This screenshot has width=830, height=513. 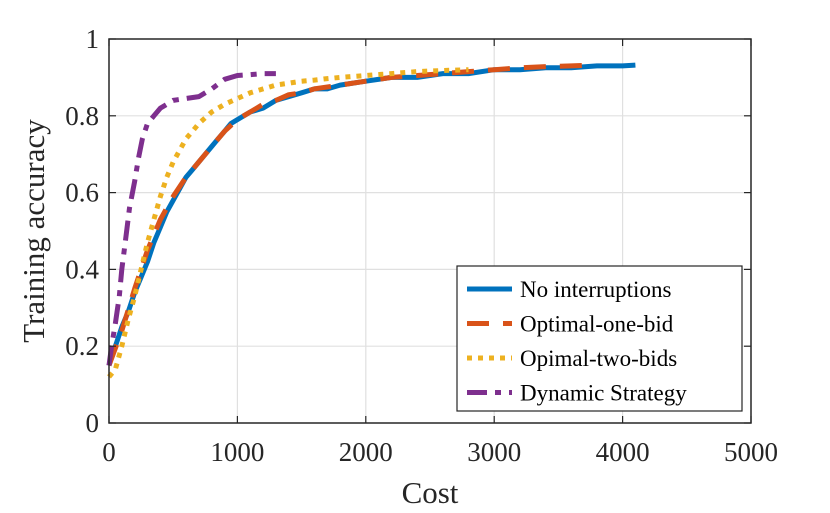 What do you see at coordinates (430, 492) in the screenshot?
I see `x-axis-title: Cost` at bounding box center [430, 492].